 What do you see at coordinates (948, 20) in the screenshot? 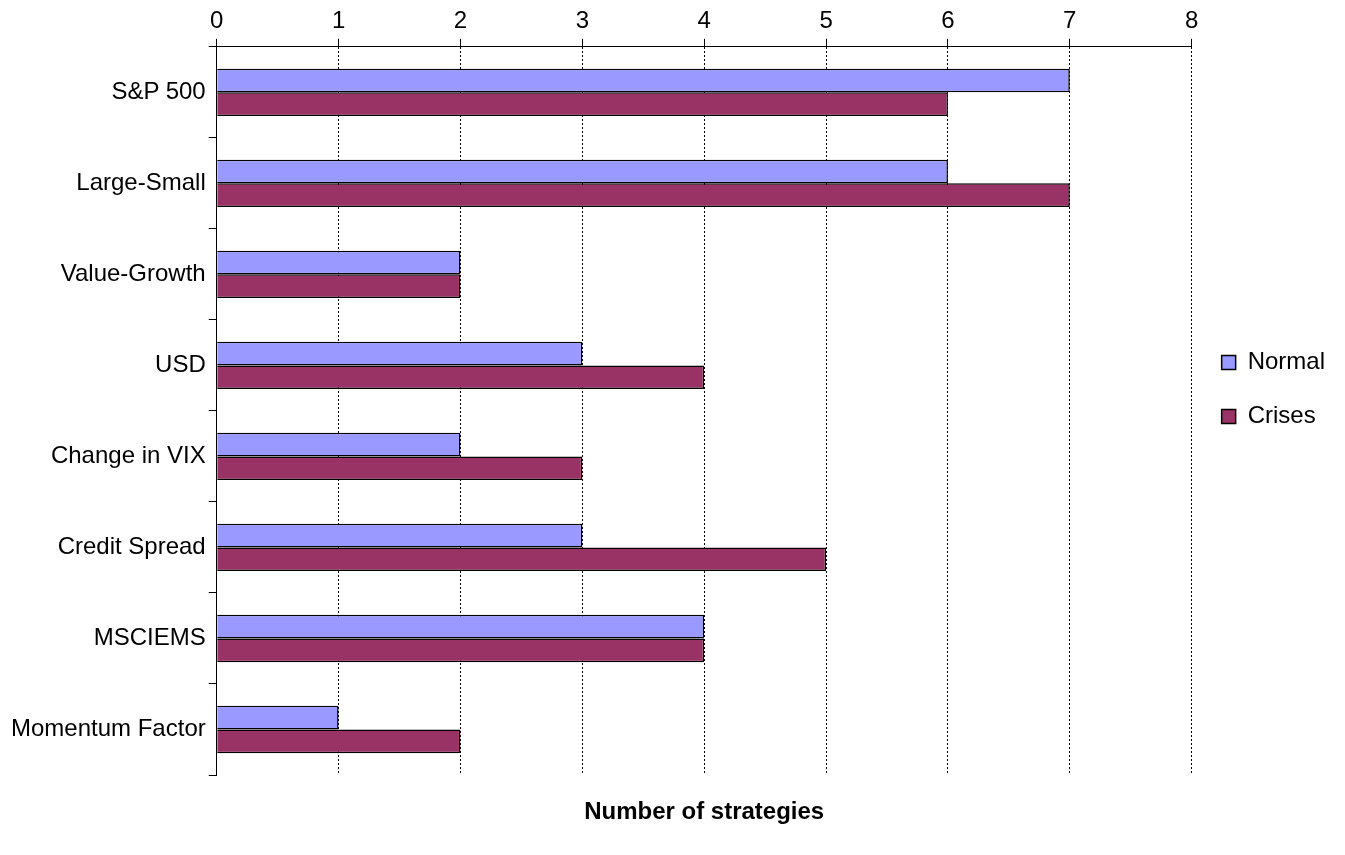
I see `x-tick-label: 6` at bounding box center [948, 20].